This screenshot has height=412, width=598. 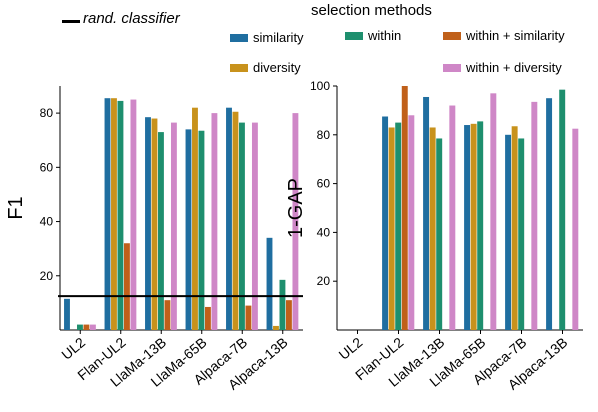 I want to click on legend-label-within-diversity: within + diversity, so click(x=514, y=67).